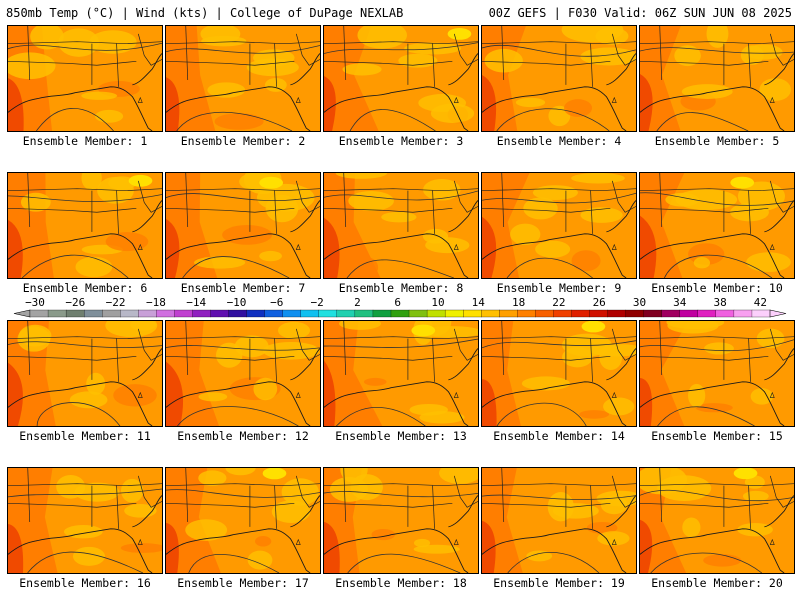 Image resolution: width=800 pixels, height=600 pixels. I want to click on colorbar-tick-label: 14, so click(479, 302).